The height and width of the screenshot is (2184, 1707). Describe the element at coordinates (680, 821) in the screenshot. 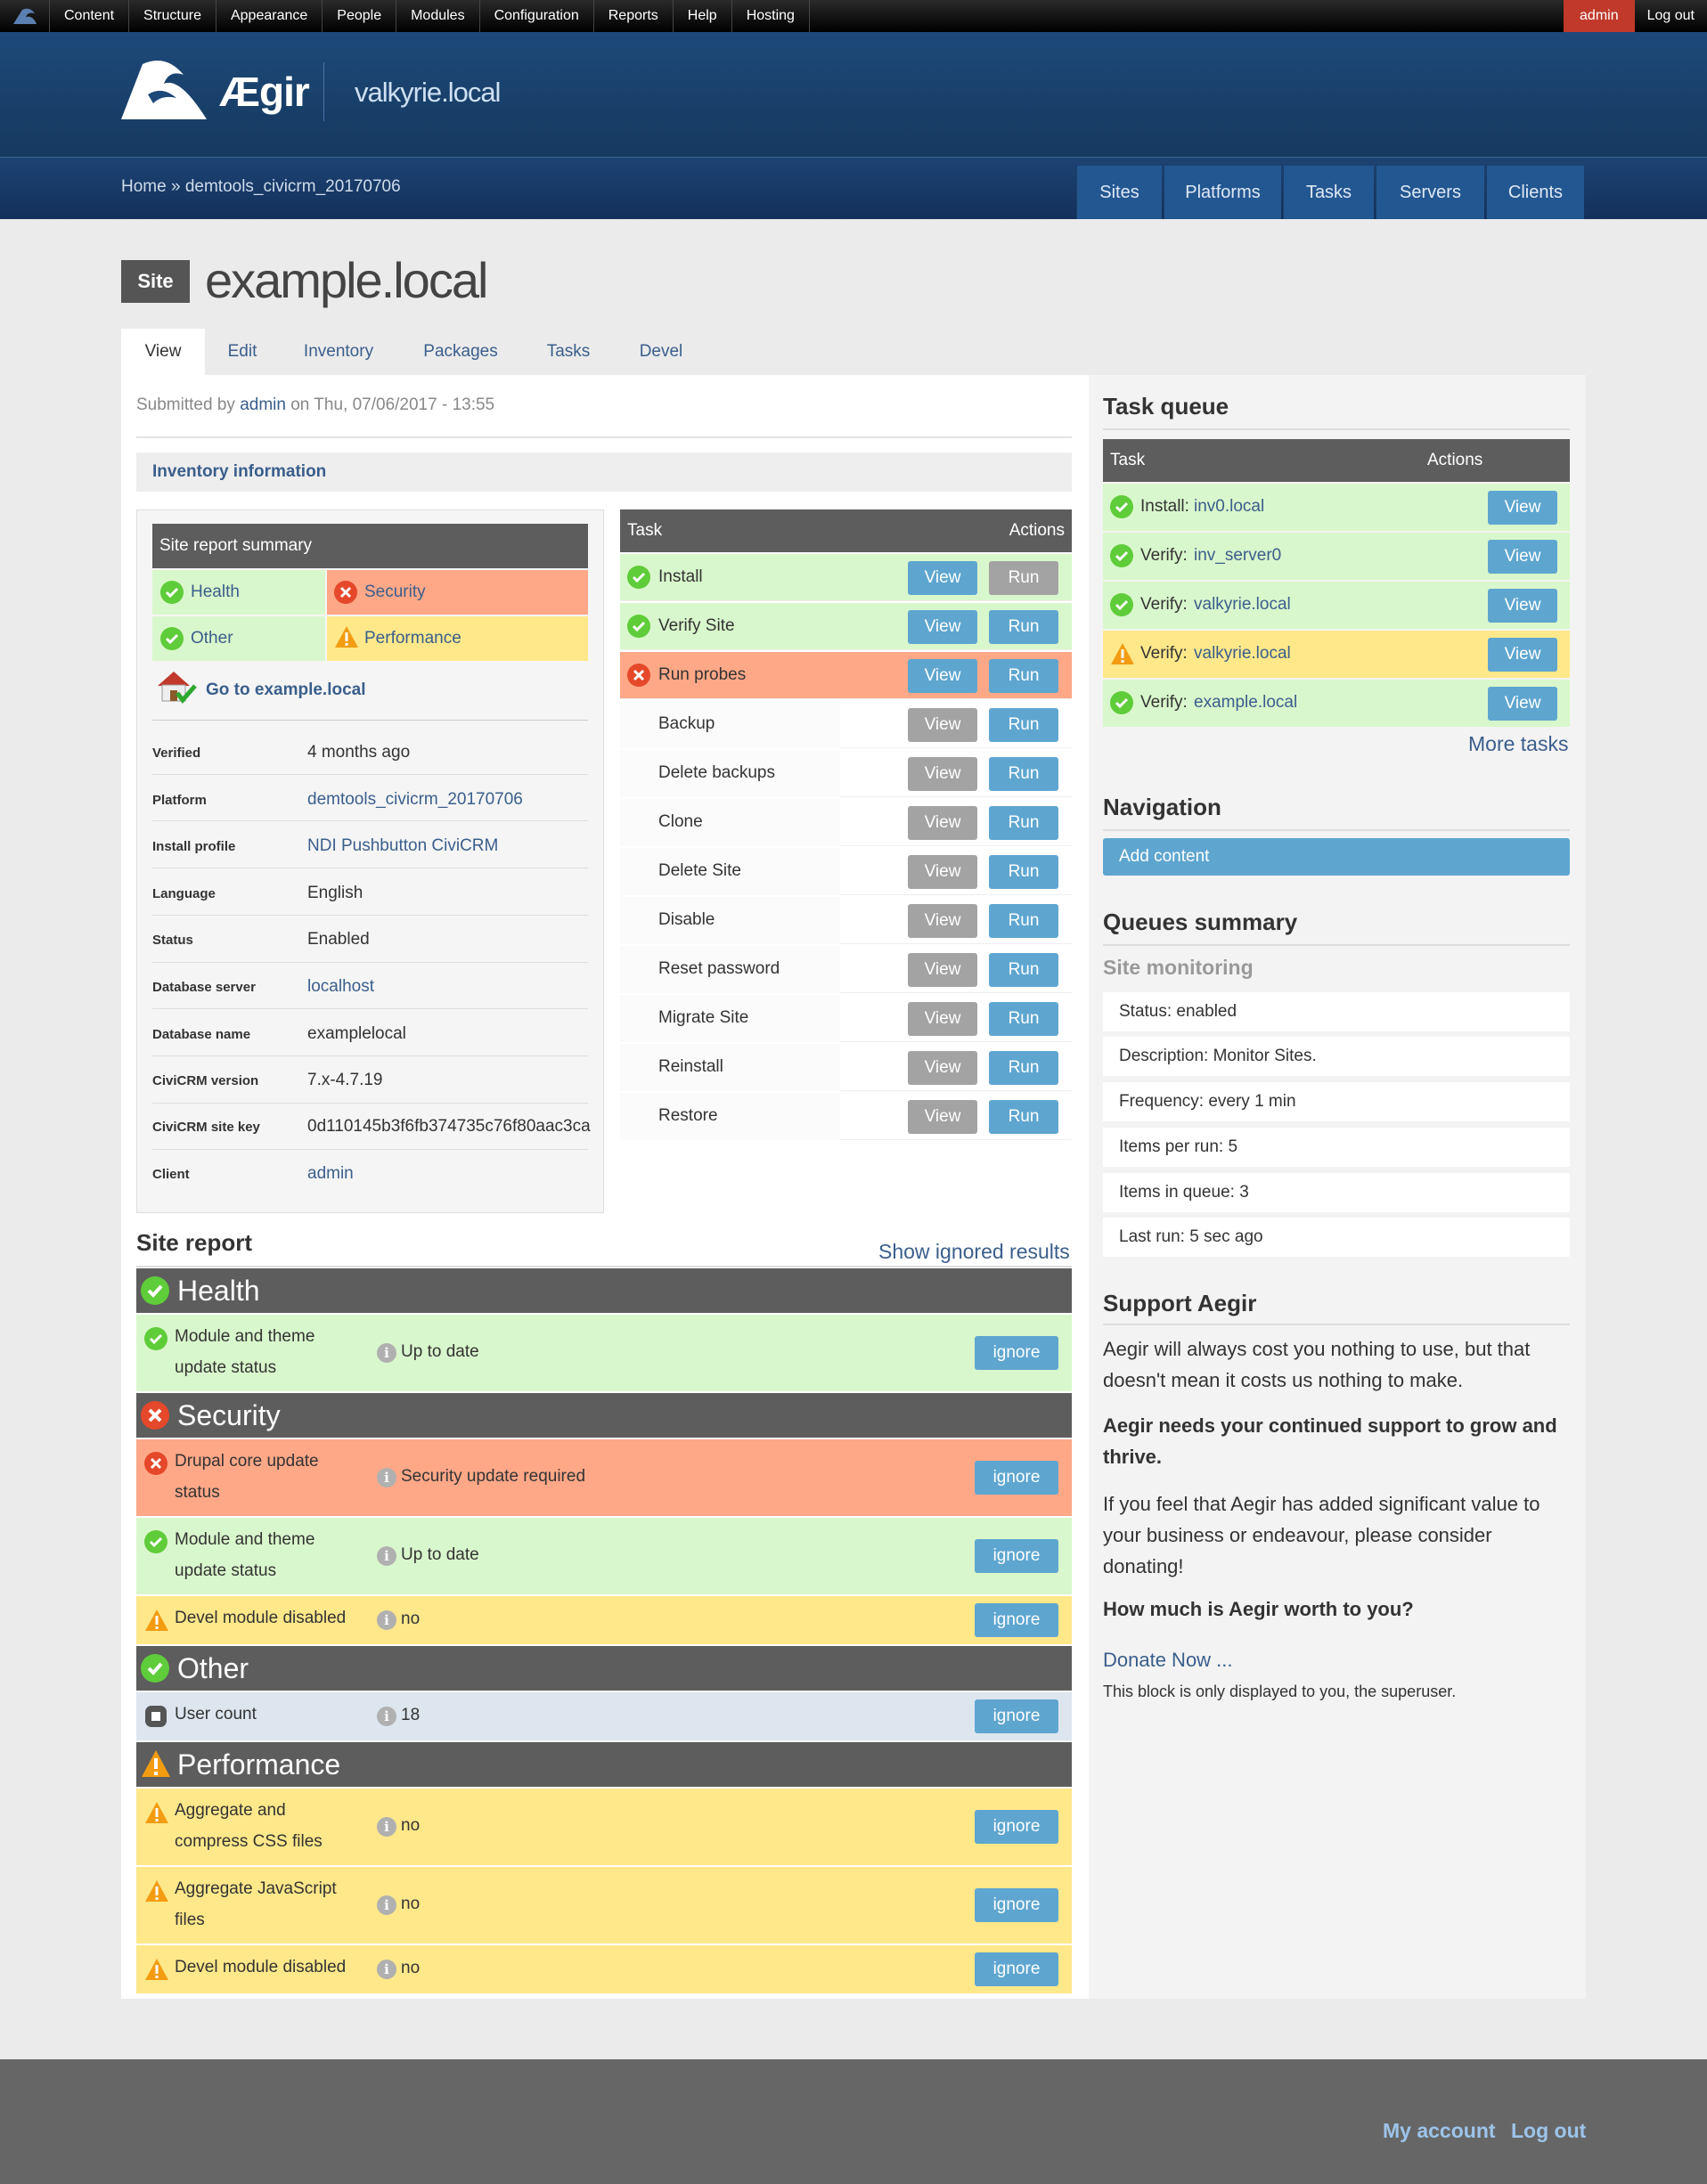

I see `task-name: Clone` at that location.